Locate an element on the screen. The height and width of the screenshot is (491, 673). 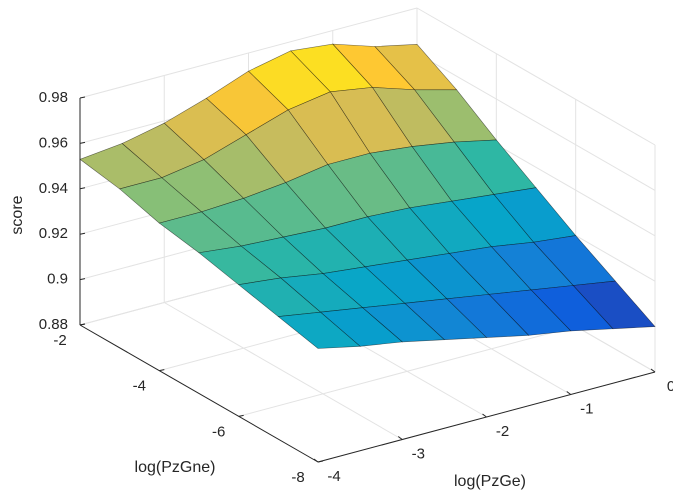
y-axis-label: log(PzGne) is located at coordinates (175, 467).